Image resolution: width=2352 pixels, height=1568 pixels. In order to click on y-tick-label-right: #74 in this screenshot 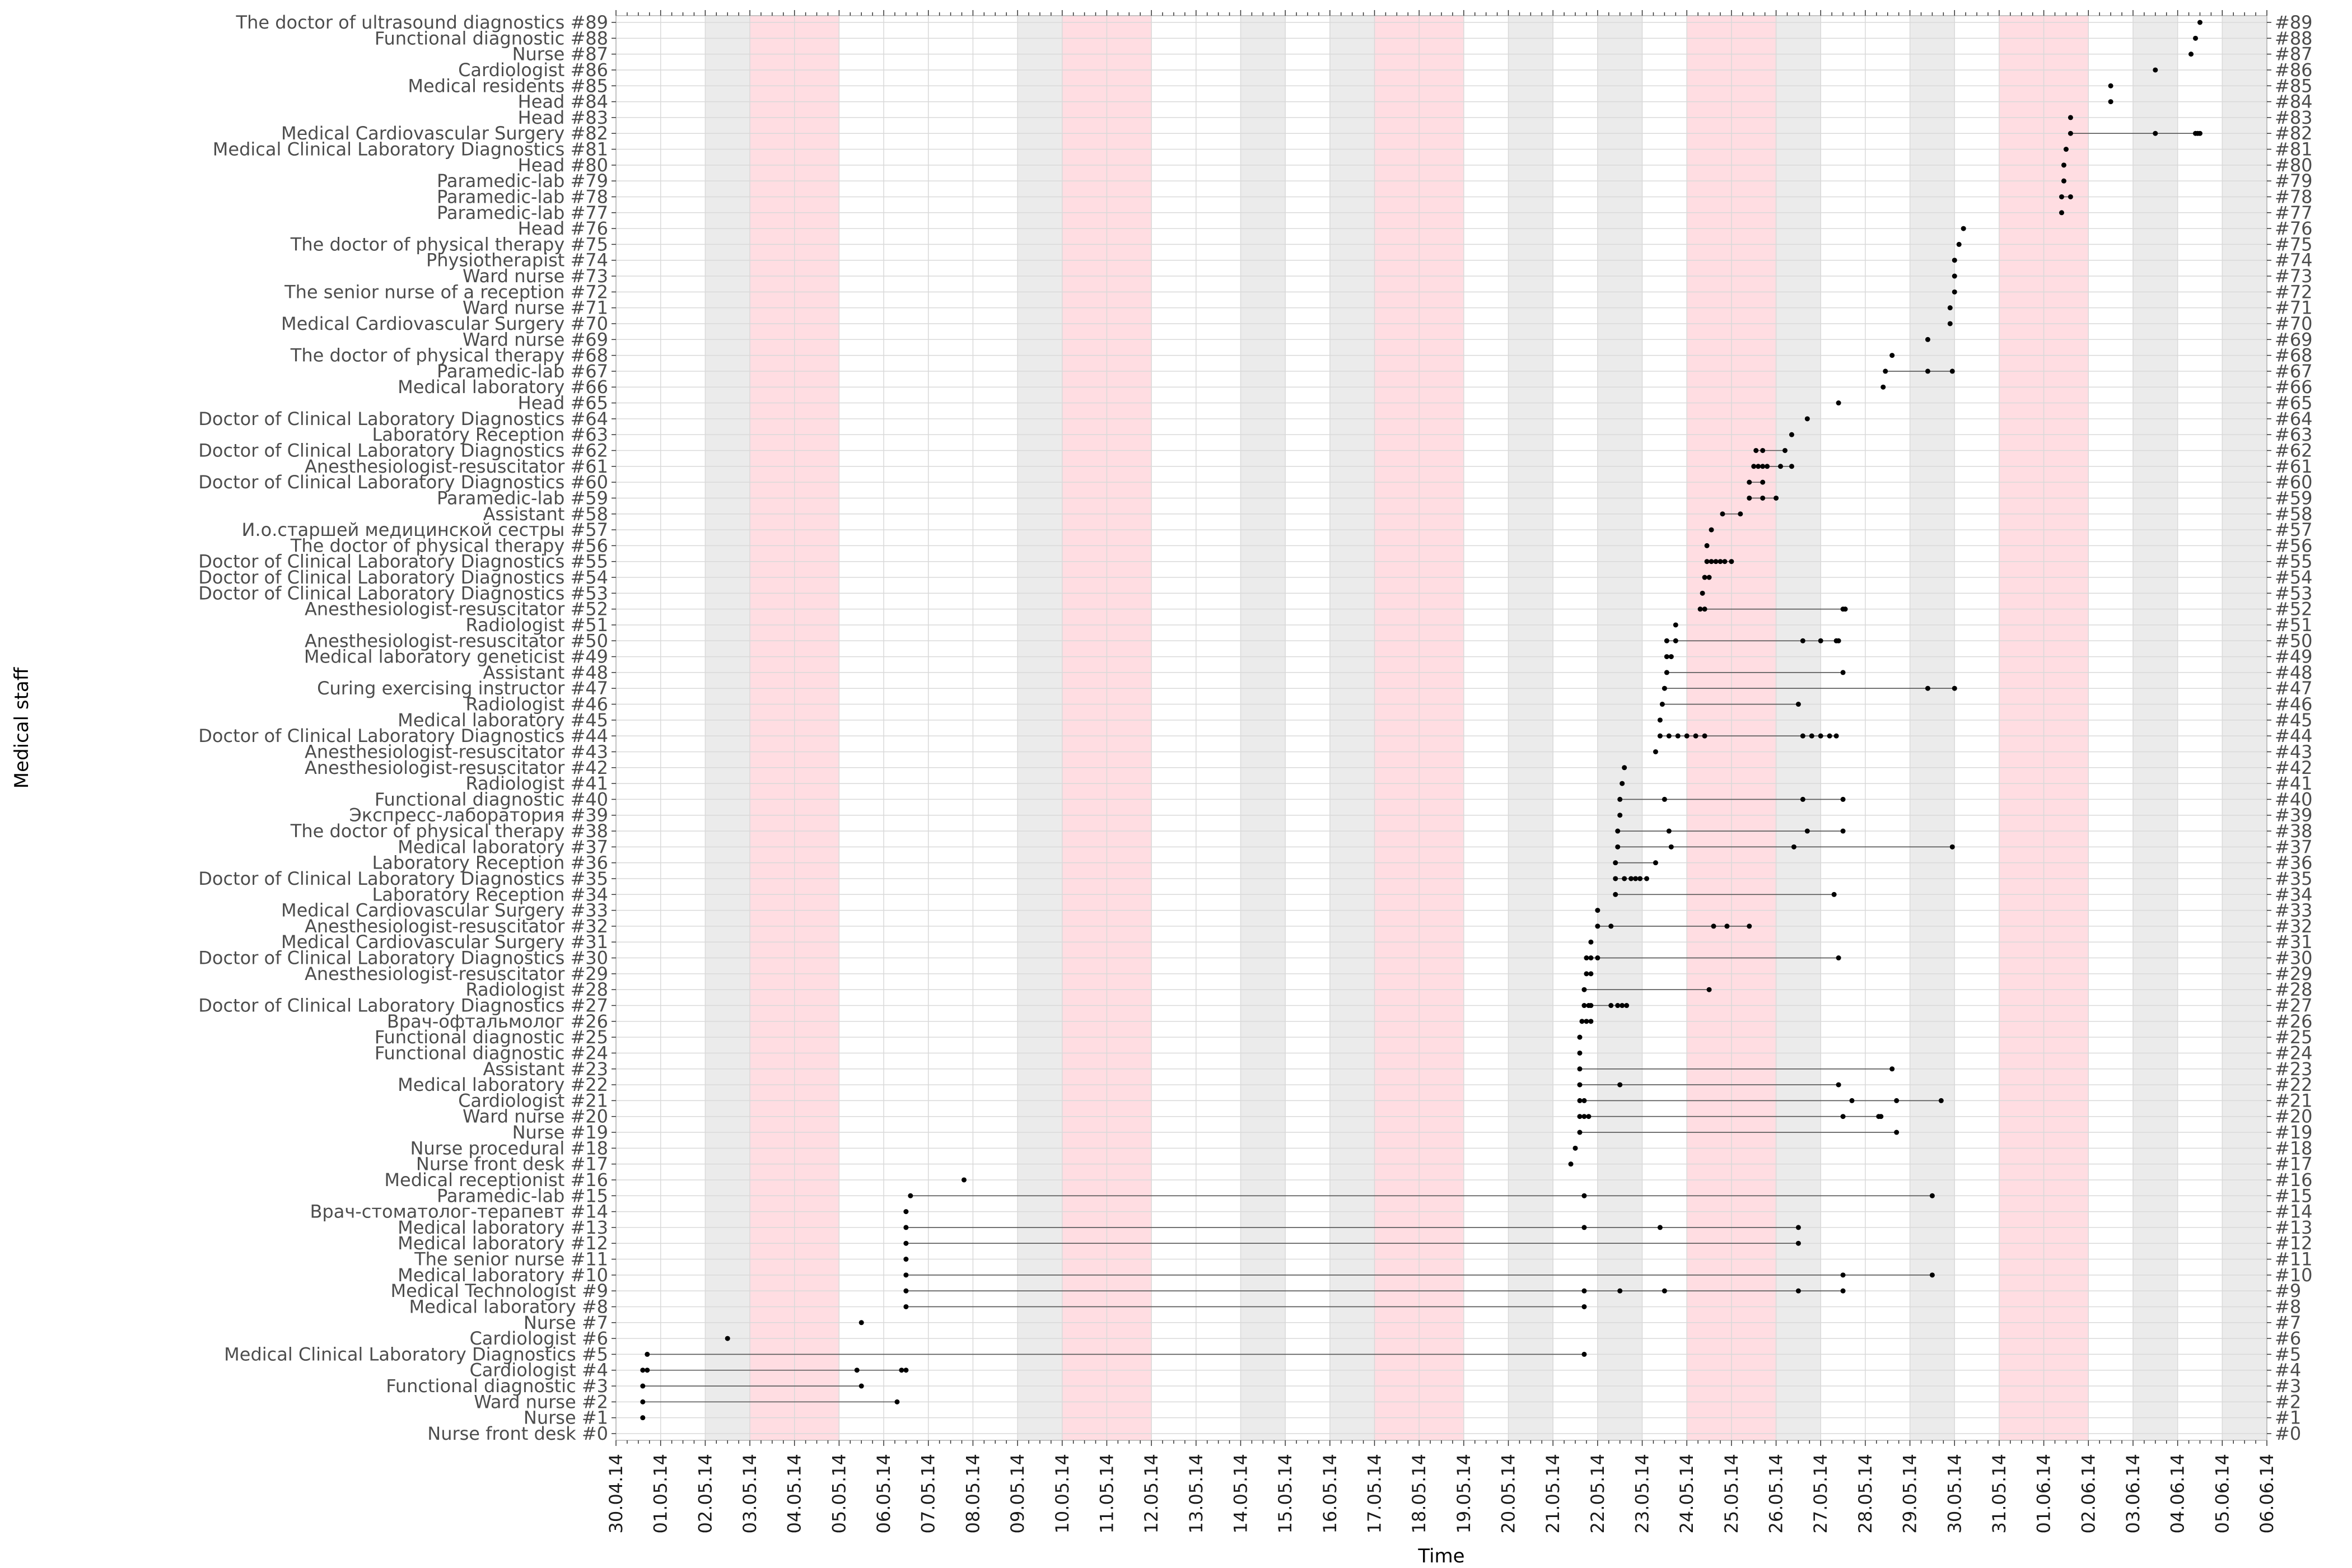, I will do `click(2294, 261)`.